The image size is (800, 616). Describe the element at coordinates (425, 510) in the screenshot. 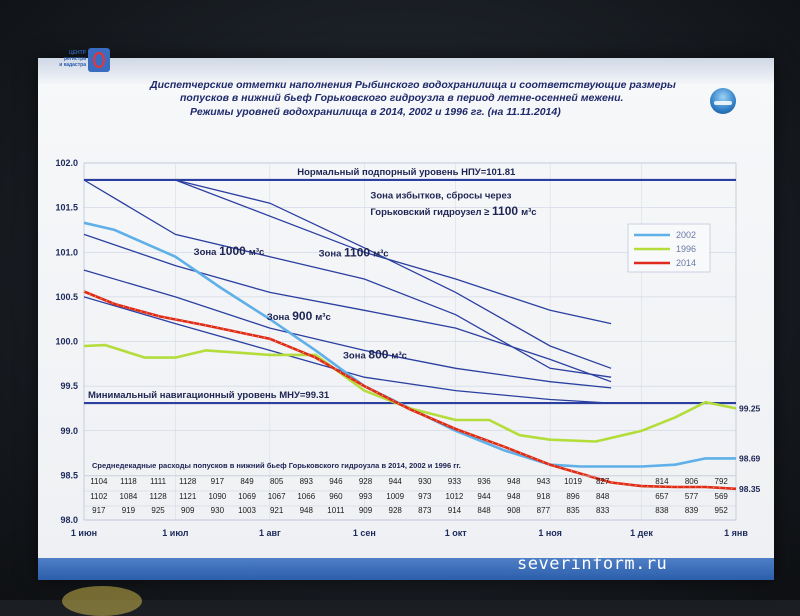

I see `table-cell-1996: 873` at that location.